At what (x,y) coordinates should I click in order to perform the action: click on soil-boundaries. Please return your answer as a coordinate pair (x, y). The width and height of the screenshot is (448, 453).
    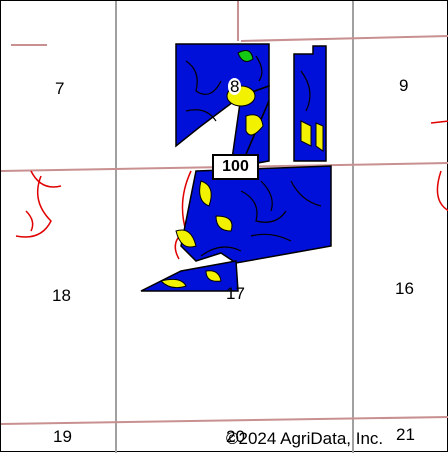
    Looking at the image, I should click on (253, 156).